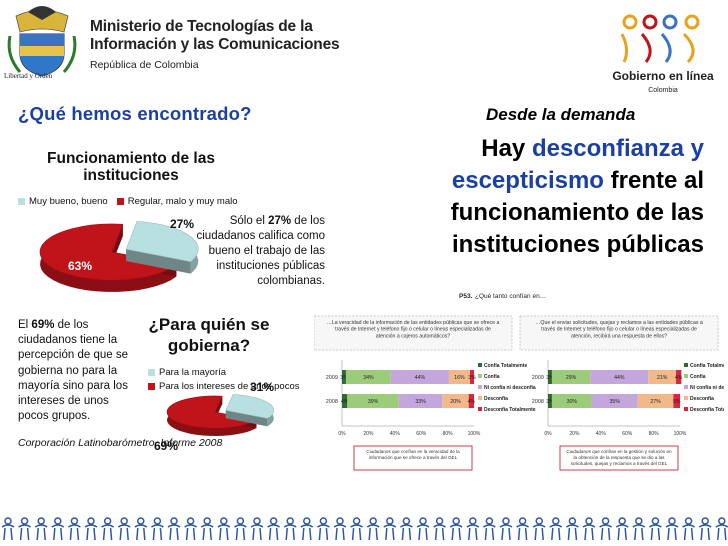  Describe the element at coordinates (25, 325) in the screenshot. I see `chart2-desc-pre: El` at that location.